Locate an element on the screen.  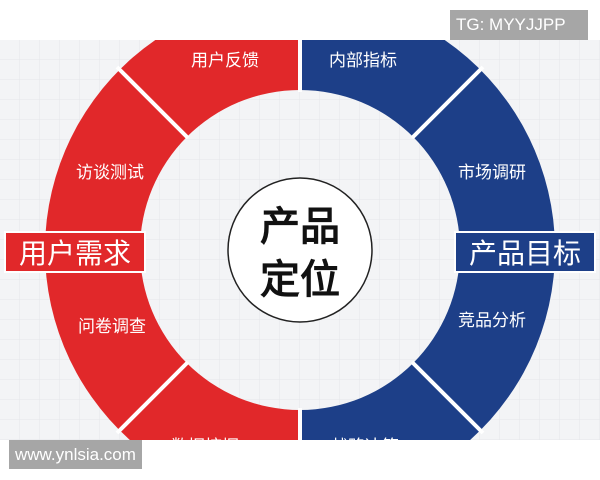
segment-label: 竞品分析 is located at coordinates (492, 321).